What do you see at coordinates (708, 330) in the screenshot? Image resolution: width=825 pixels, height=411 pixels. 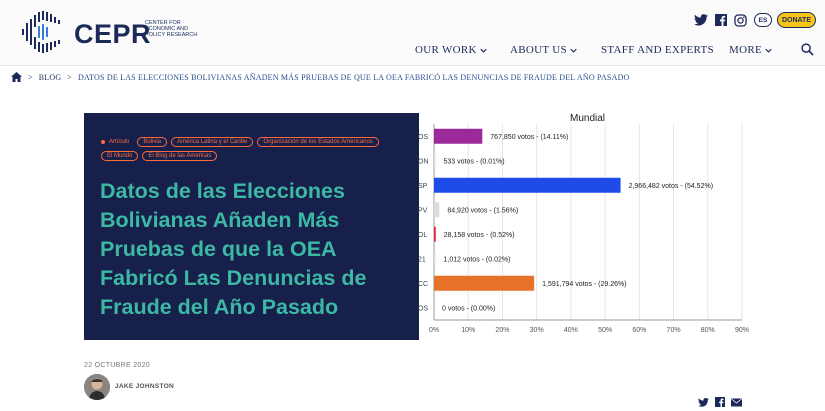 I see `x-tick-label: 80%` at bounding box center [708, 330].